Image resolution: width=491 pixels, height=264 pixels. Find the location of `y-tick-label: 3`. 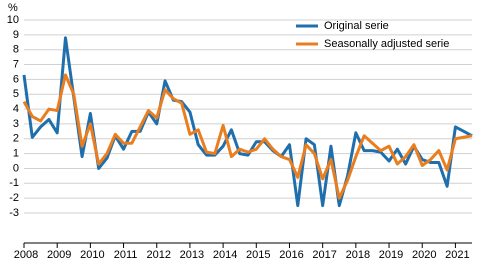

y-tick-label: 3 is located at coordinates (16, 124).